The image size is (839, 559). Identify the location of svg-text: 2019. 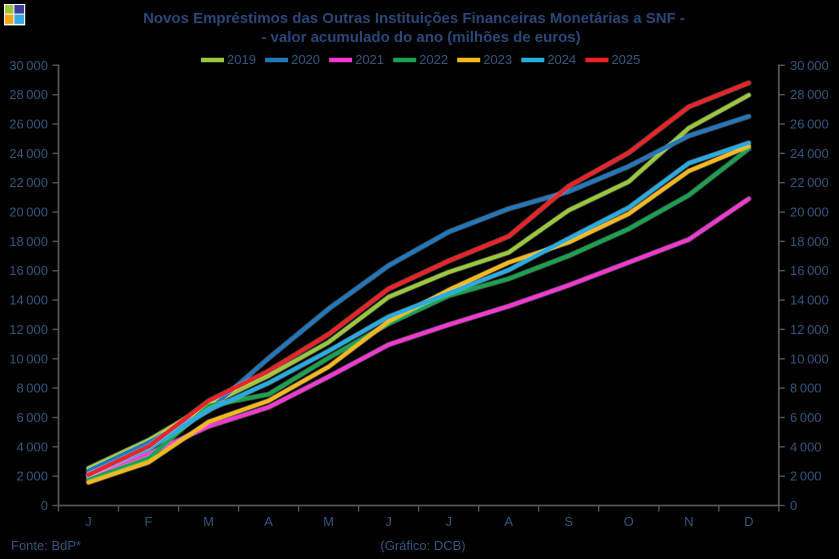
(241, 59).